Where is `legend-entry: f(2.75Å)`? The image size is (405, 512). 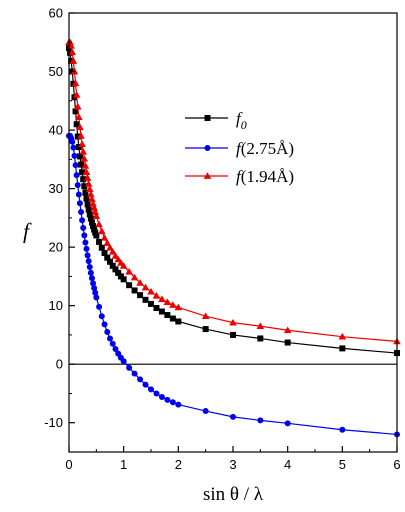 legend-entry: f(2.75Å) is located at coordinates (239, 148).